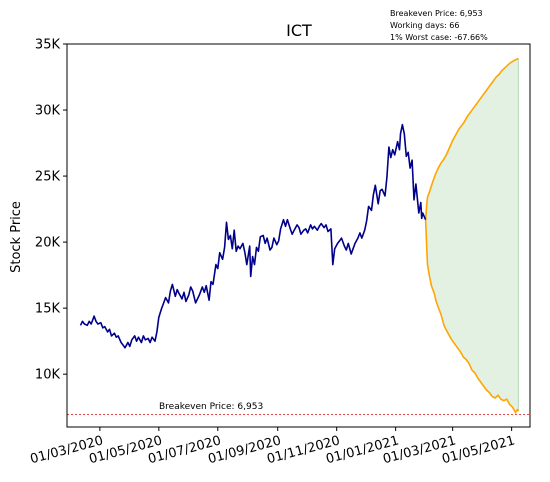 The width and height of the screenshot is (550, 482). I want to click on y-tick-label: 10K, so click(48, 375).